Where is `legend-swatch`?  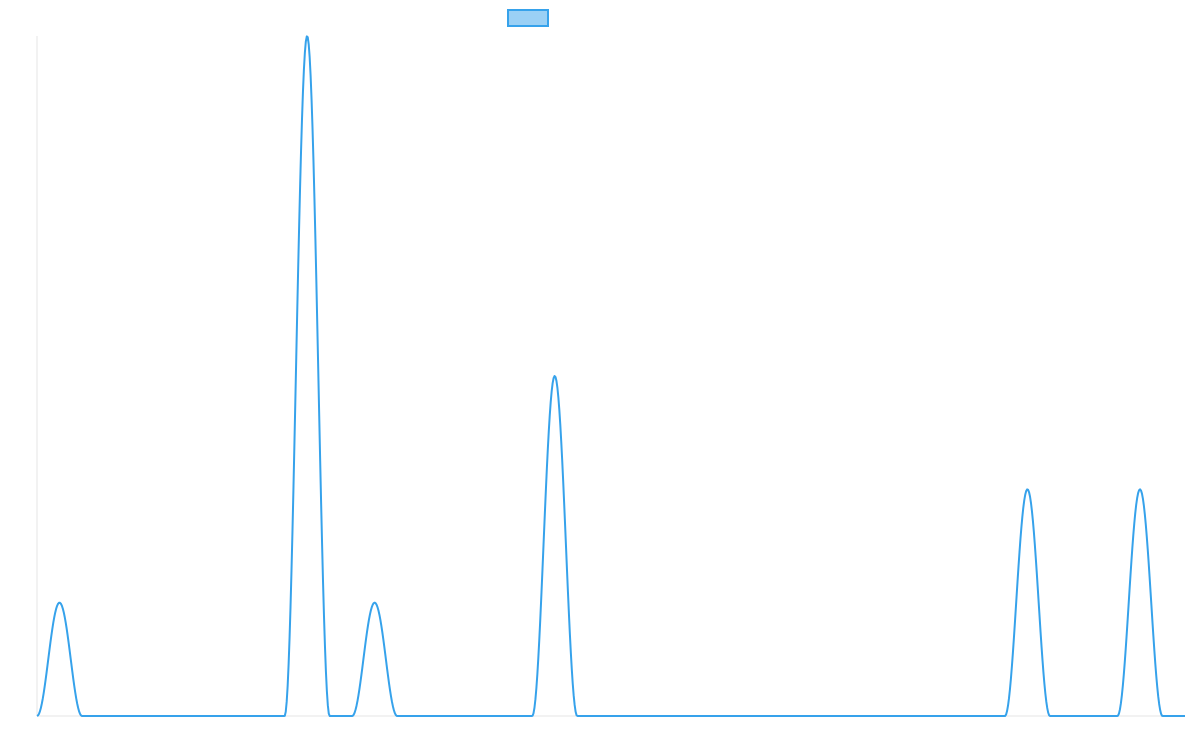
legend-swatch is located at coordinates (528, 18).